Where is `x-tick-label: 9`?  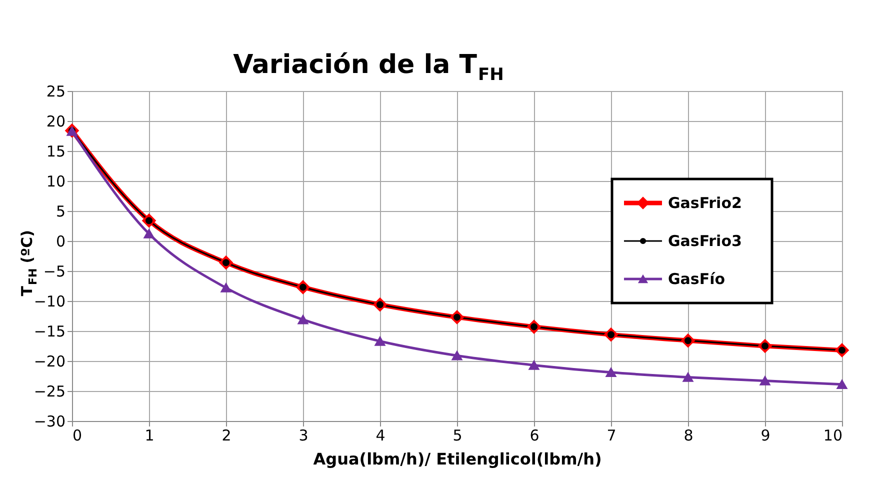 x-tick-label: 9 is located at coordinates (765, 435).